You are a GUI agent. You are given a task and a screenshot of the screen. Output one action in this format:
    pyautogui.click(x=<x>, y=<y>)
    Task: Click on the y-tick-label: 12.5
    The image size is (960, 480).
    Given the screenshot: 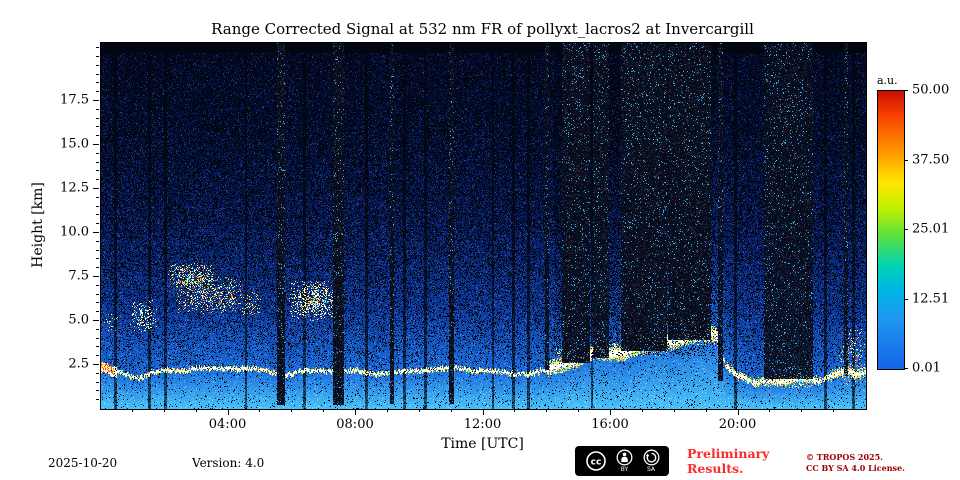 What is the action you would take?
    pyautogui.click(x=74, y=188)
    